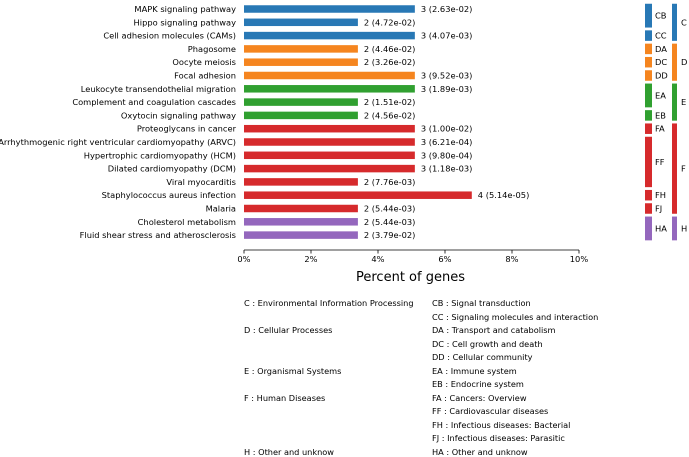 The image size is (689, 457). What do you see at coordinates (447, 142) in the screenshot?
I see `bar-value-label: 3 (6.21e-04)` at bounding box center [447, 142].